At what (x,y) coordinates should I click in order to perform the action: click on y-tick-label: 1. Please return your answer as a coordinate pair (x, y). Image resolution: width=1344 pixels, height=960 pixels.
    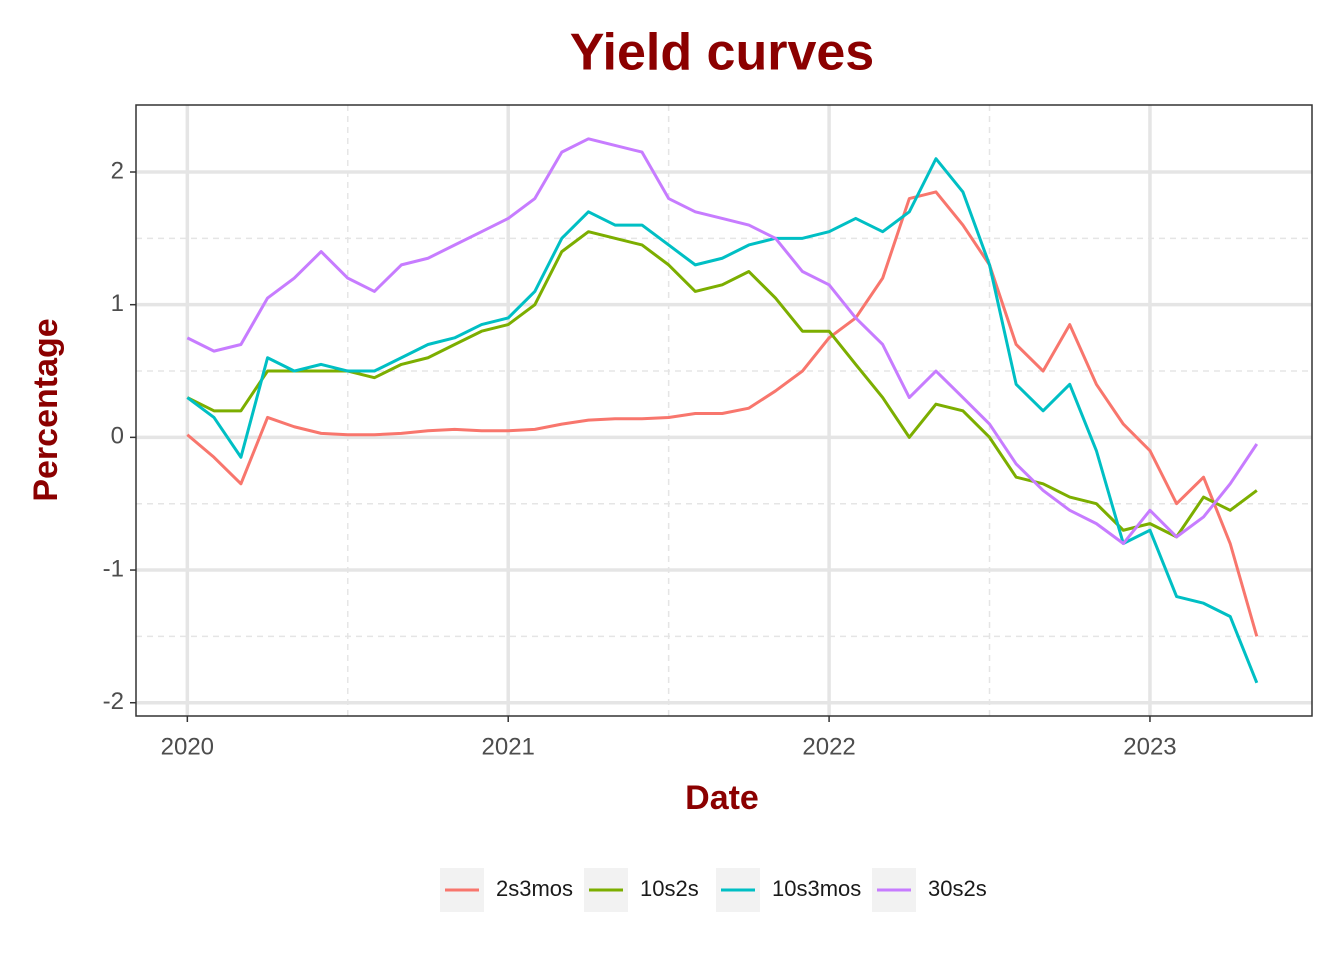
    Looking at the image, I should click on (117, 303).